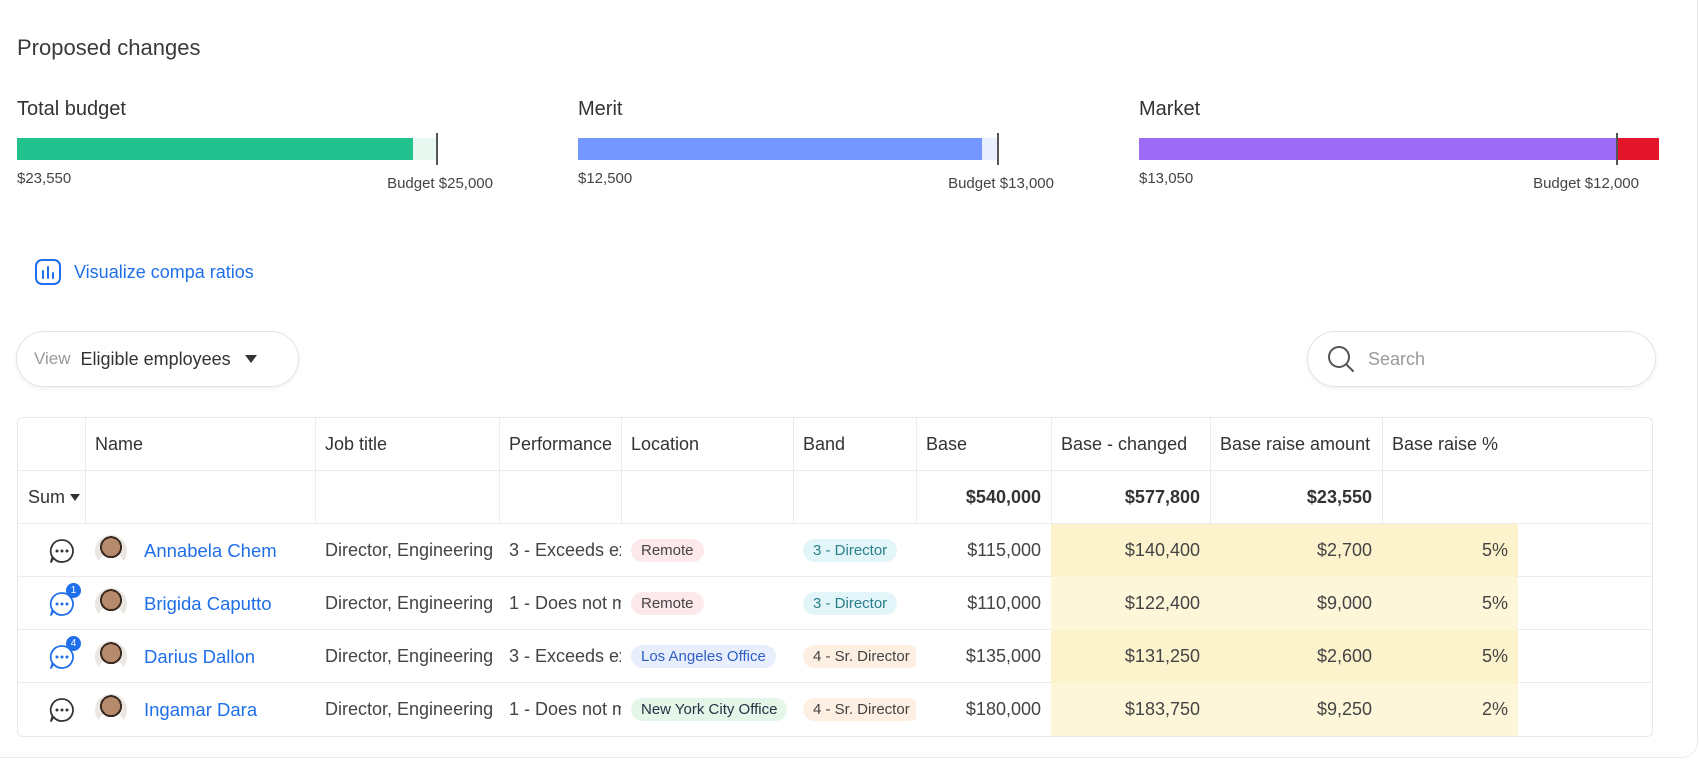 The height and width of the screenshot is (760, 1700). What do you see at coordinates (73, 643) in the screenshot?
I see `comment-count-badge: 4` at bounding box center [73, 643].